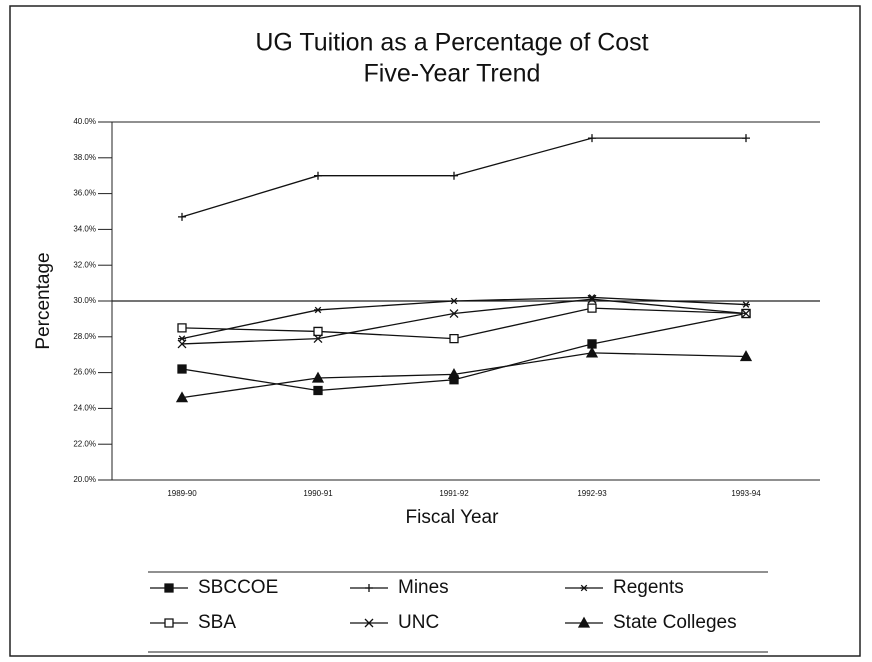 This screenshot has width=872, height=662. I want to click on legend-label: SBA, so click(217, 622).